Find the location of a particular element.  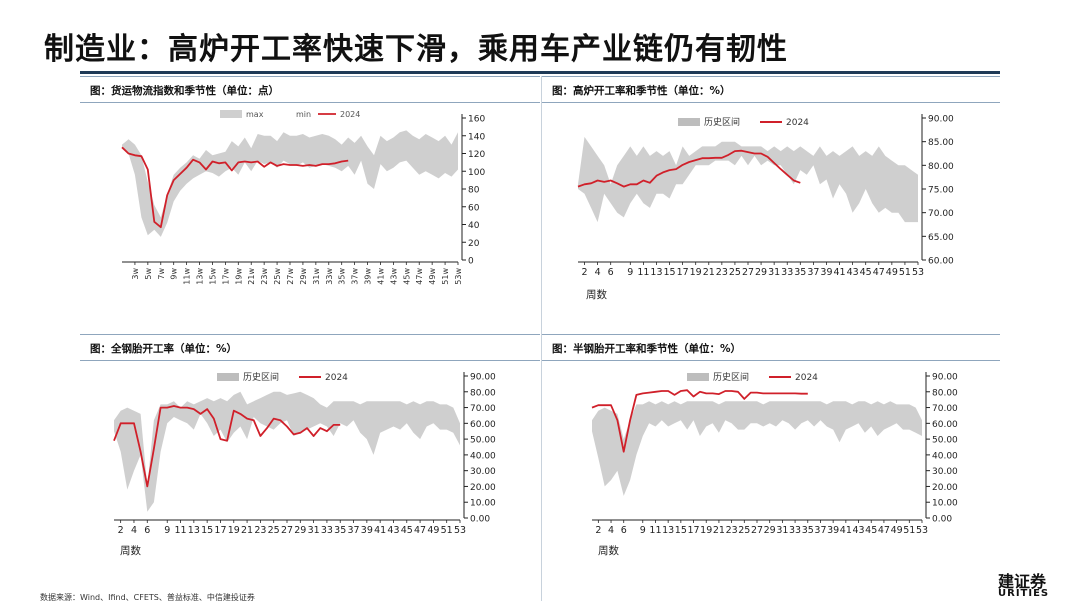

x-tick-label: 3w is located at coordinates (135, 274).